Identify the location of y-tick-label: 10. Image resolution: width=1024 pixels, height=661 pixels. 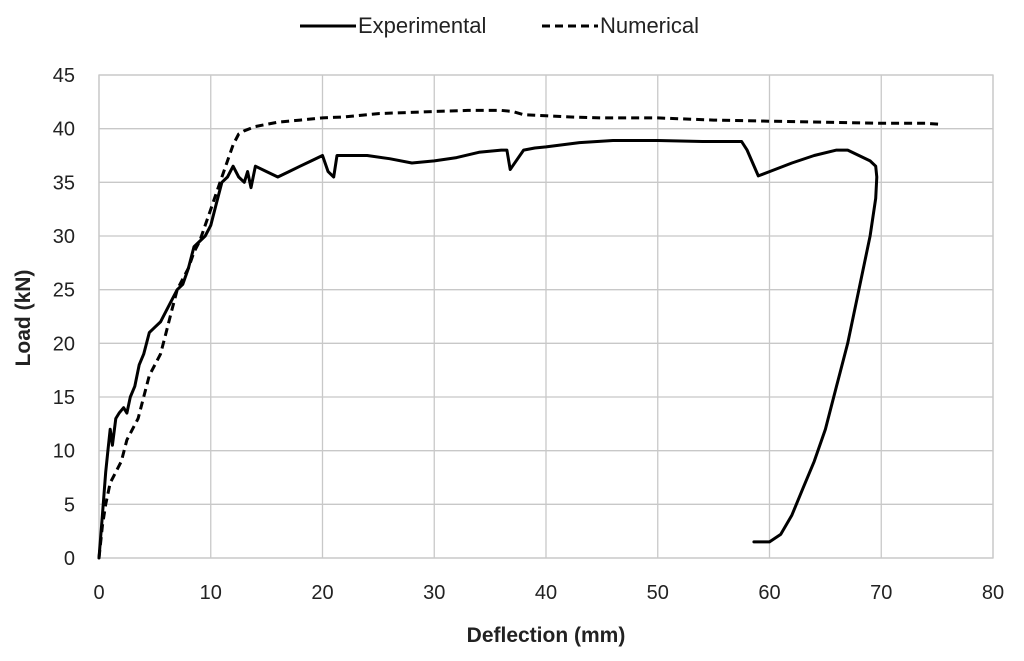
(64, 452).